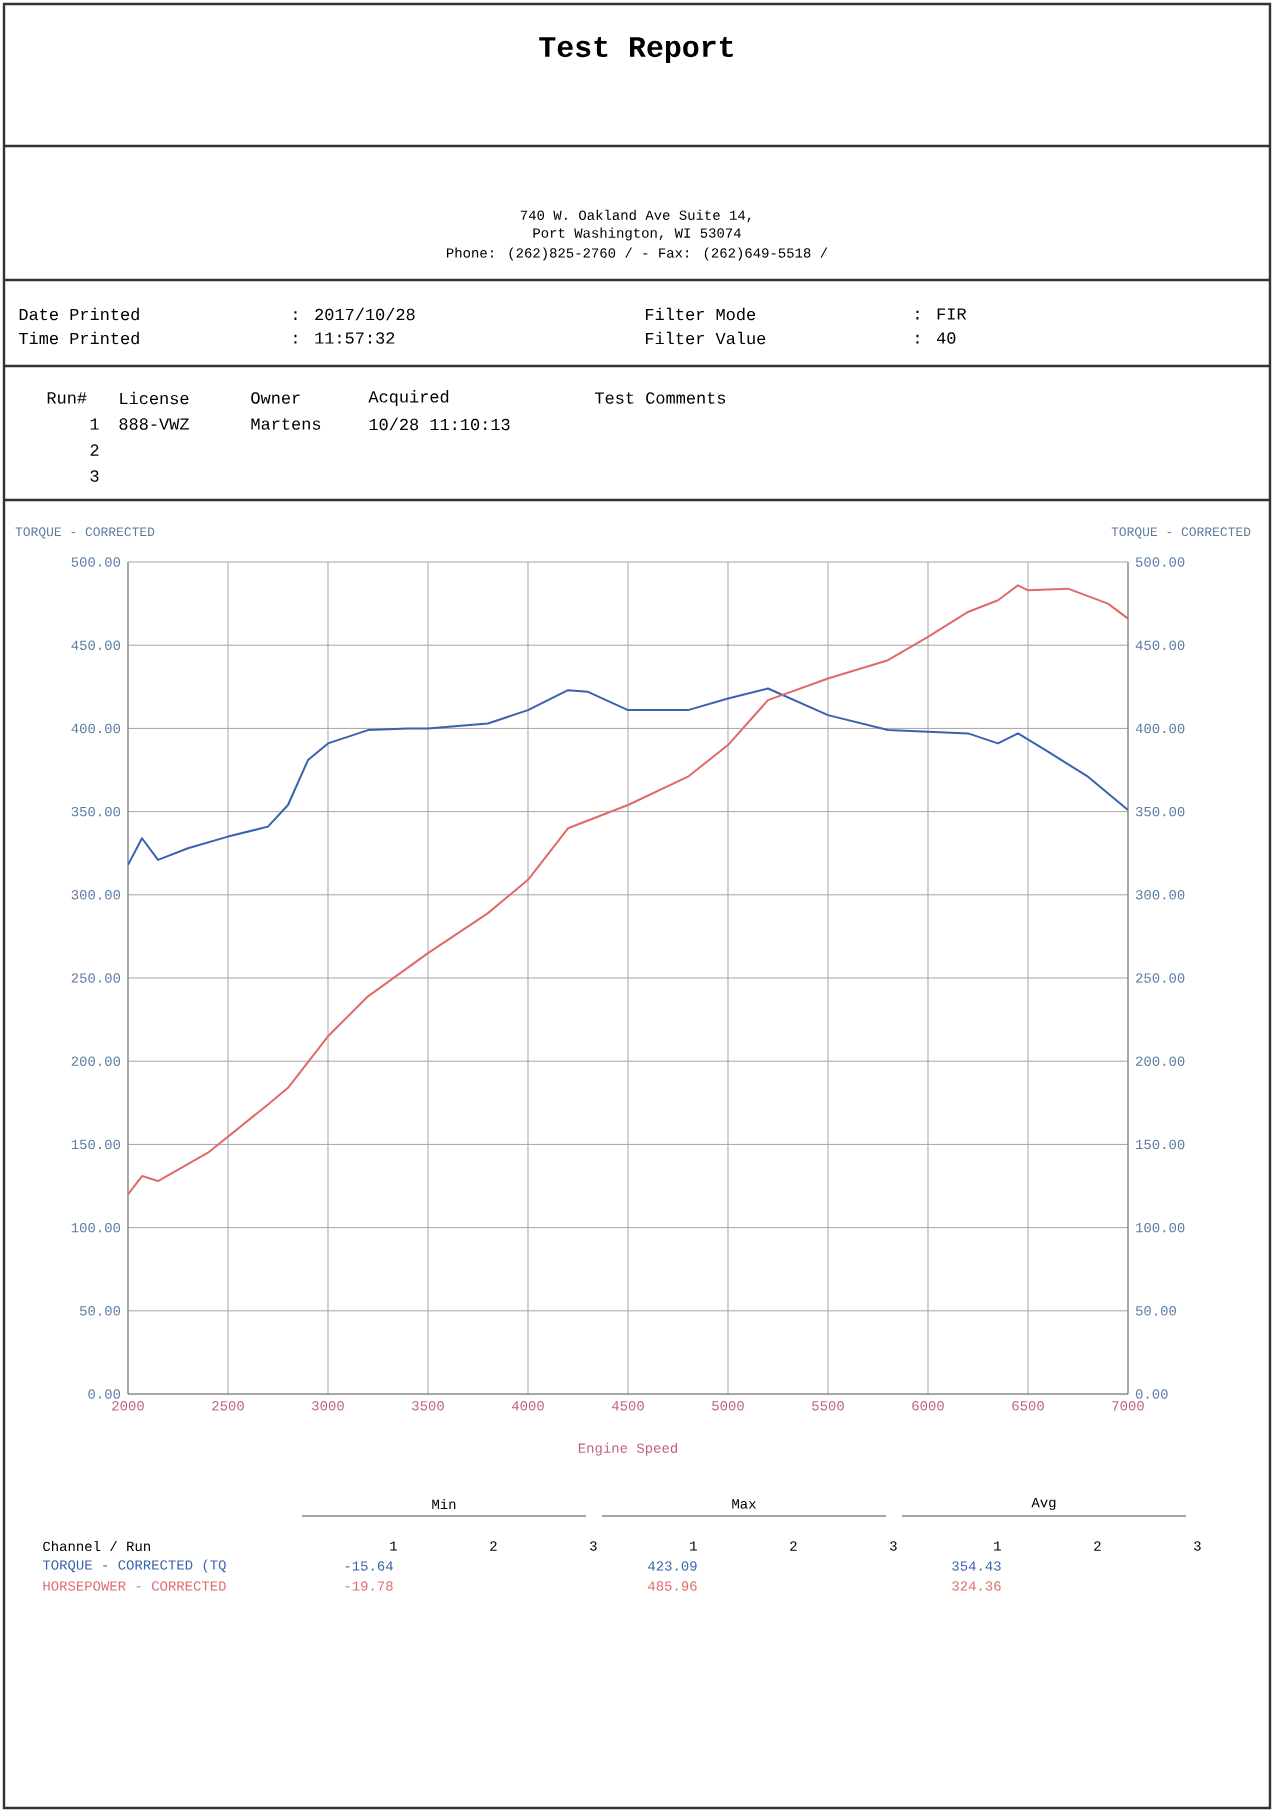 This screenshot has height=1812, width=1274. I want to click on text: Filter Value, so click(705, 338).